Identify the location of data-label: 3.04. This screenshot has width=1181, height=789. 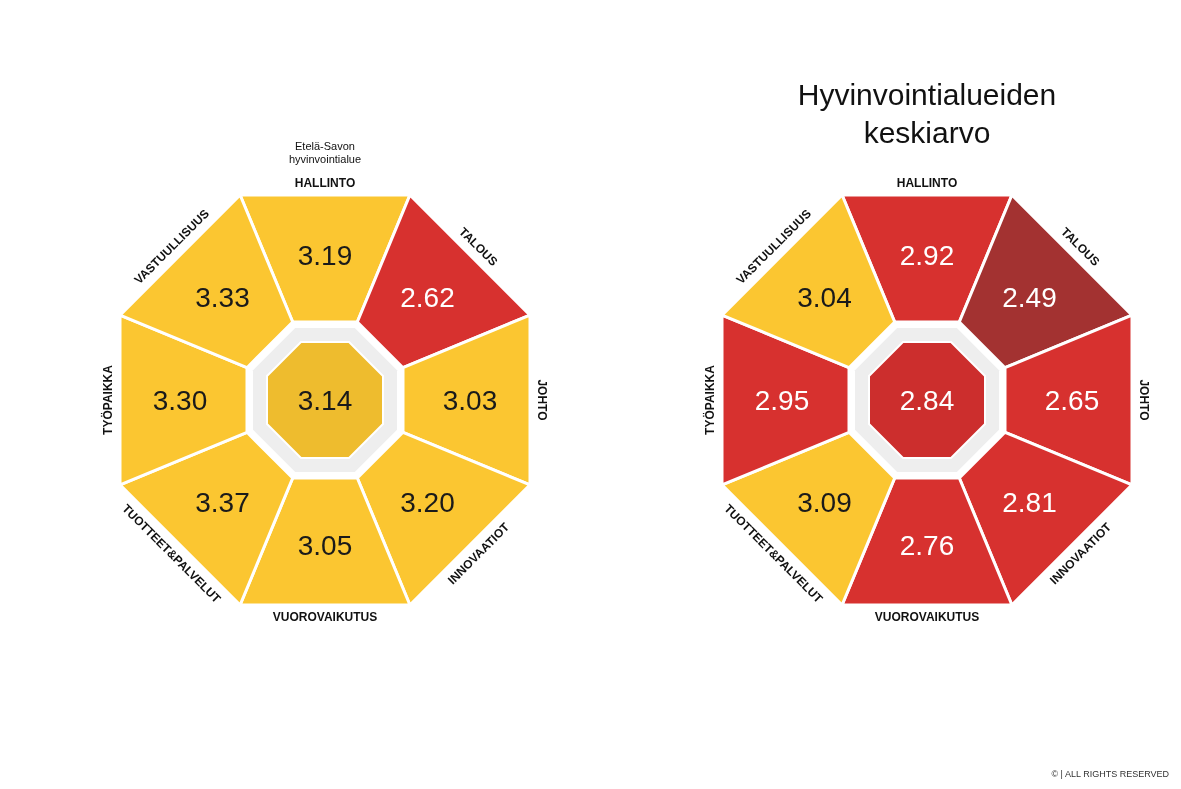
(824, 298).